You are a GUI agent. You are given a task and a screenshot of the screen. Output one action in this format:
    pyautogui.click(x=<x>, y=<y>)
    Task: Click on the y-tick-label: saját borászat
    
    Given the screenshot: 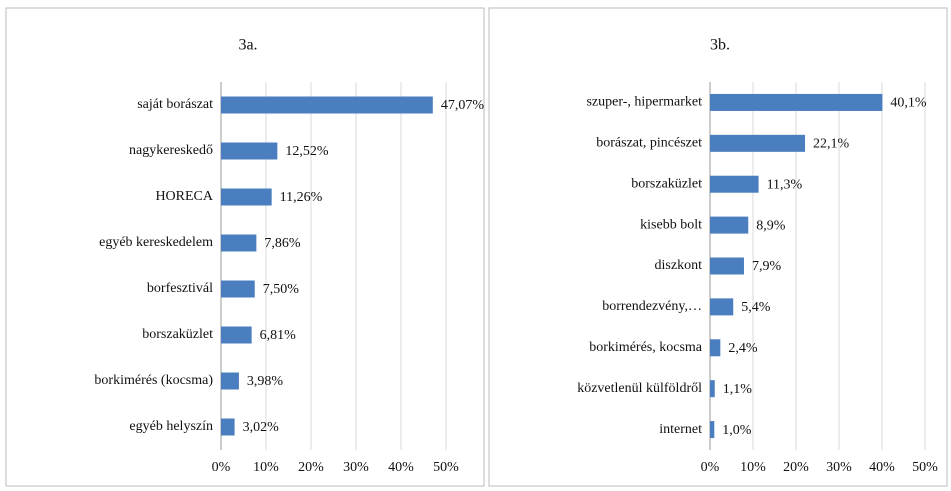 What is the action you would take?
    pyautogui.click(x=175, y=104)
    